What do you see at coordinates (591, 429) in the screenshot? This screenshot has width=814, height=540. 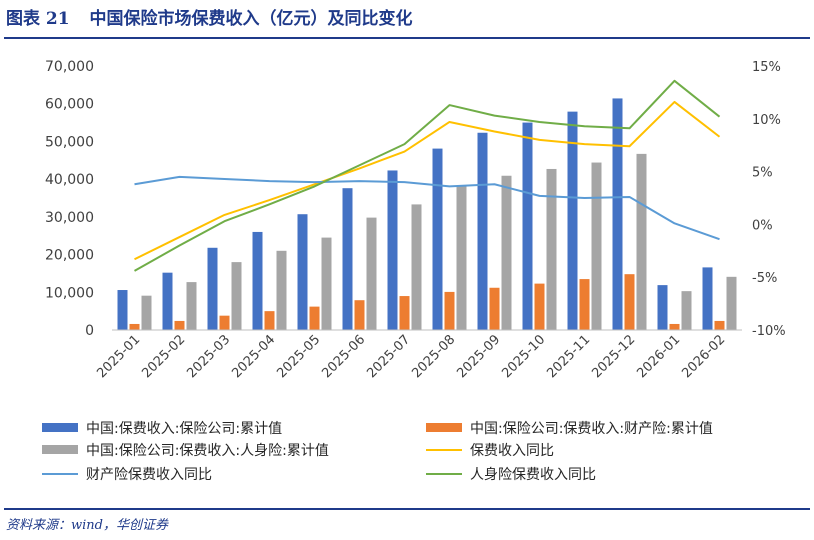 I see `legend-label: 中国:保险公司:保费收入:财产险:累计值` at bounding box center [591, 429].